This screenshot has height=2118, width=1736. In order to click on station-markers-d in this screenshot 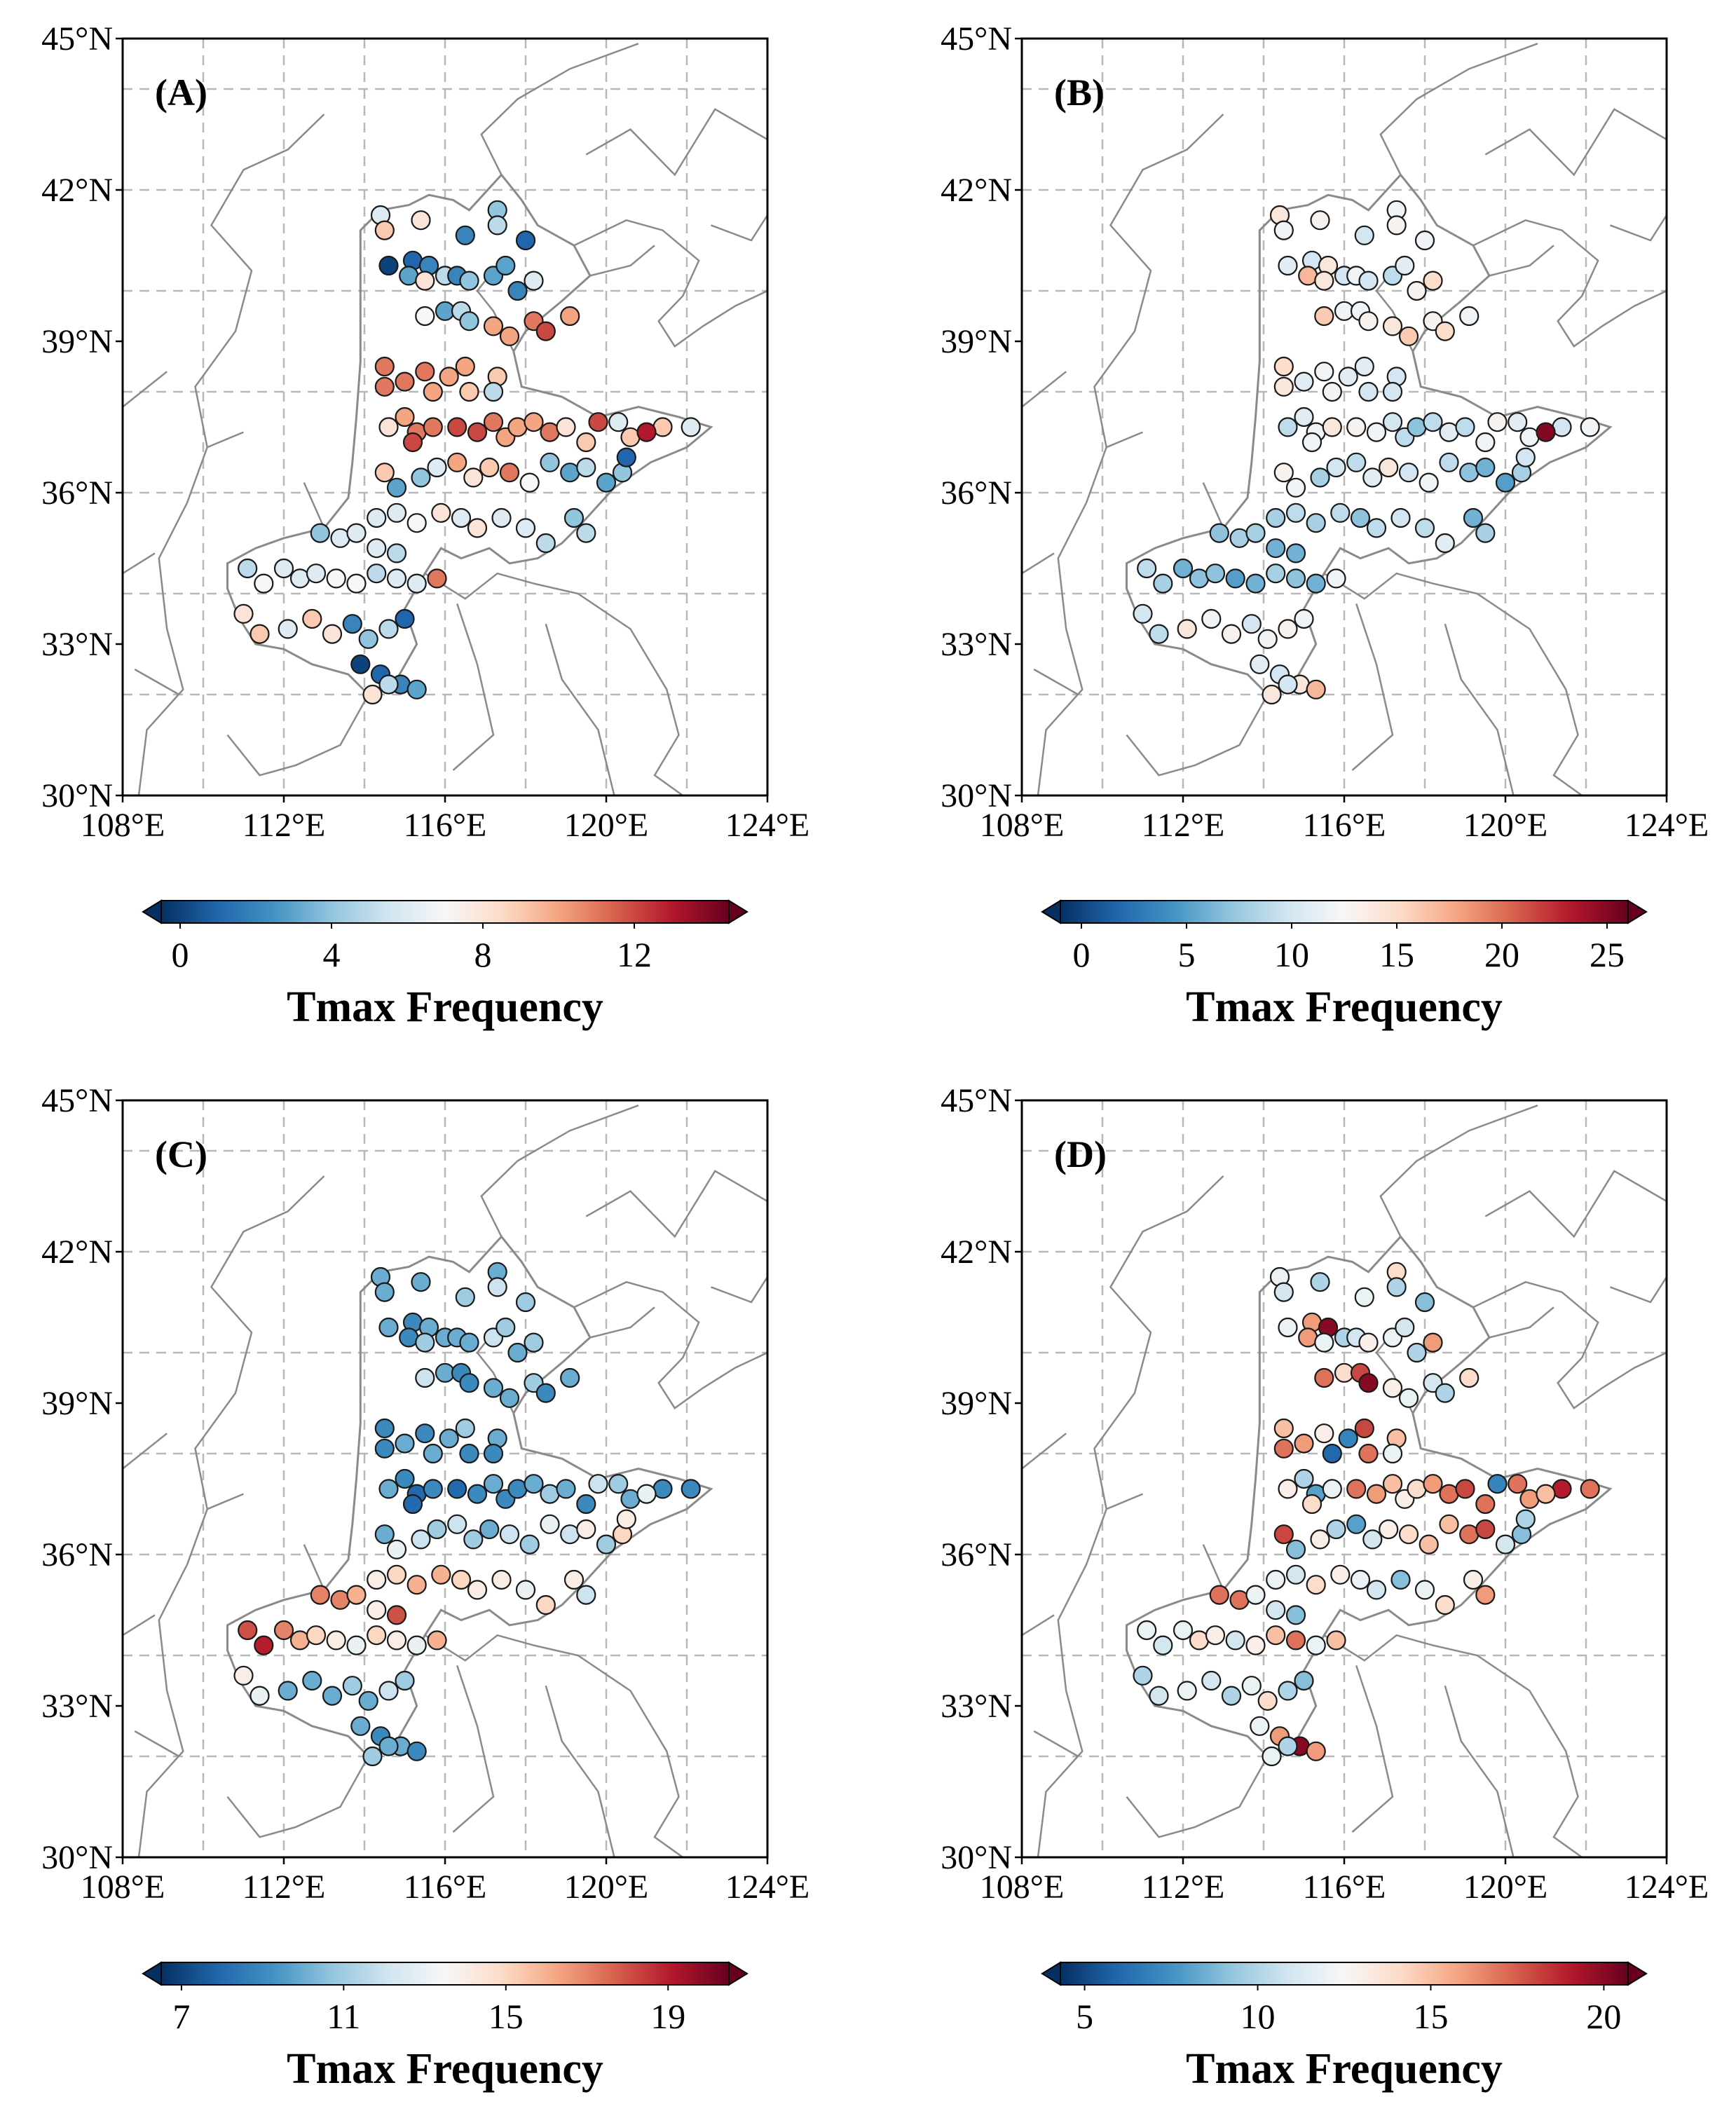, I will do `click(1366, 1514)`.